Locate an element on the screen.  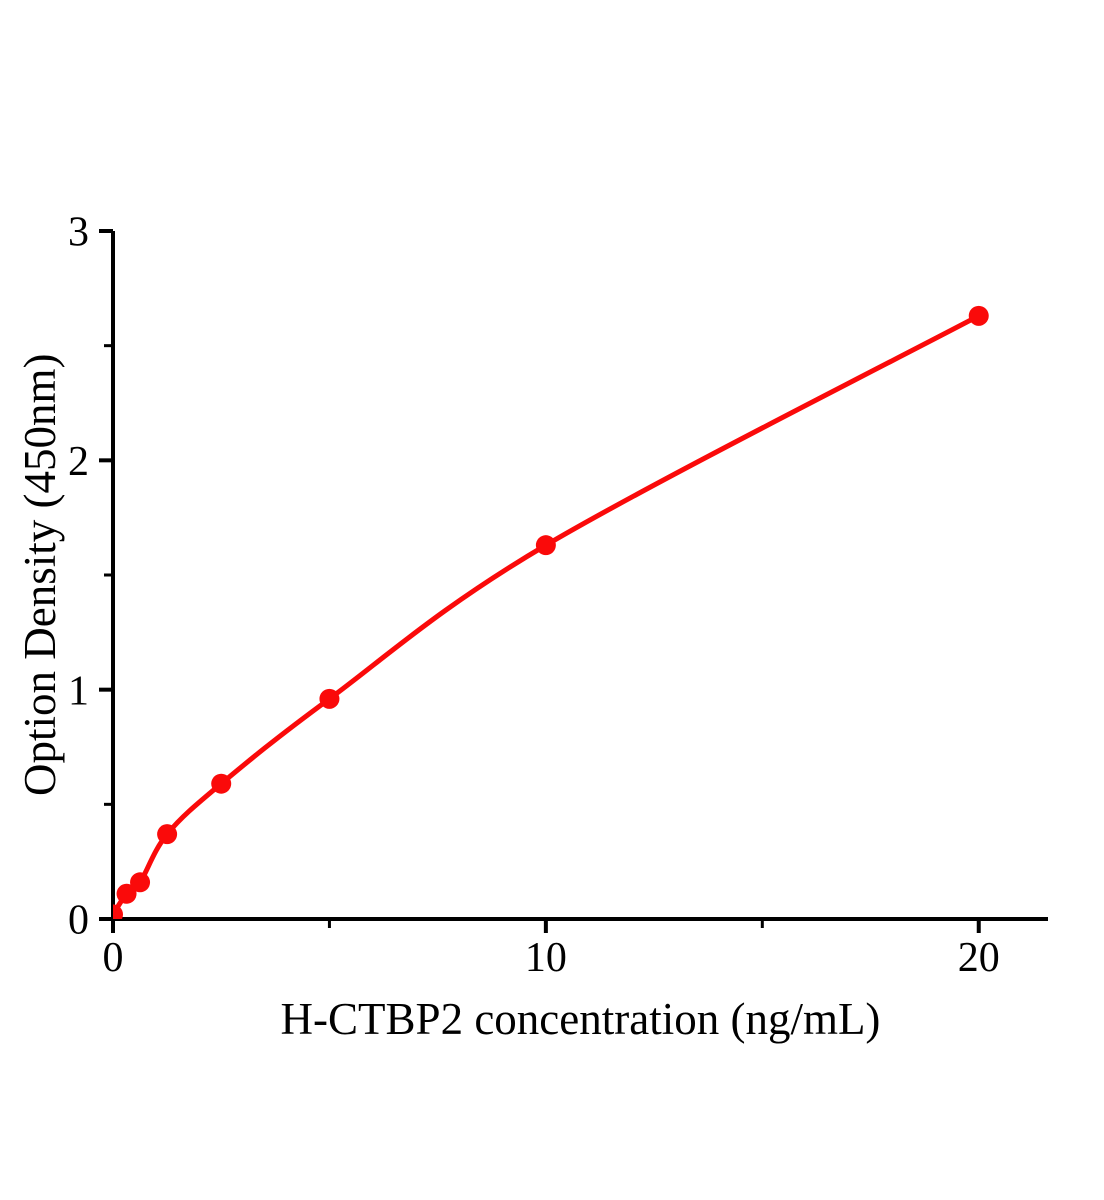
y-tick-label: 1 is located at coordinates (78, 691).